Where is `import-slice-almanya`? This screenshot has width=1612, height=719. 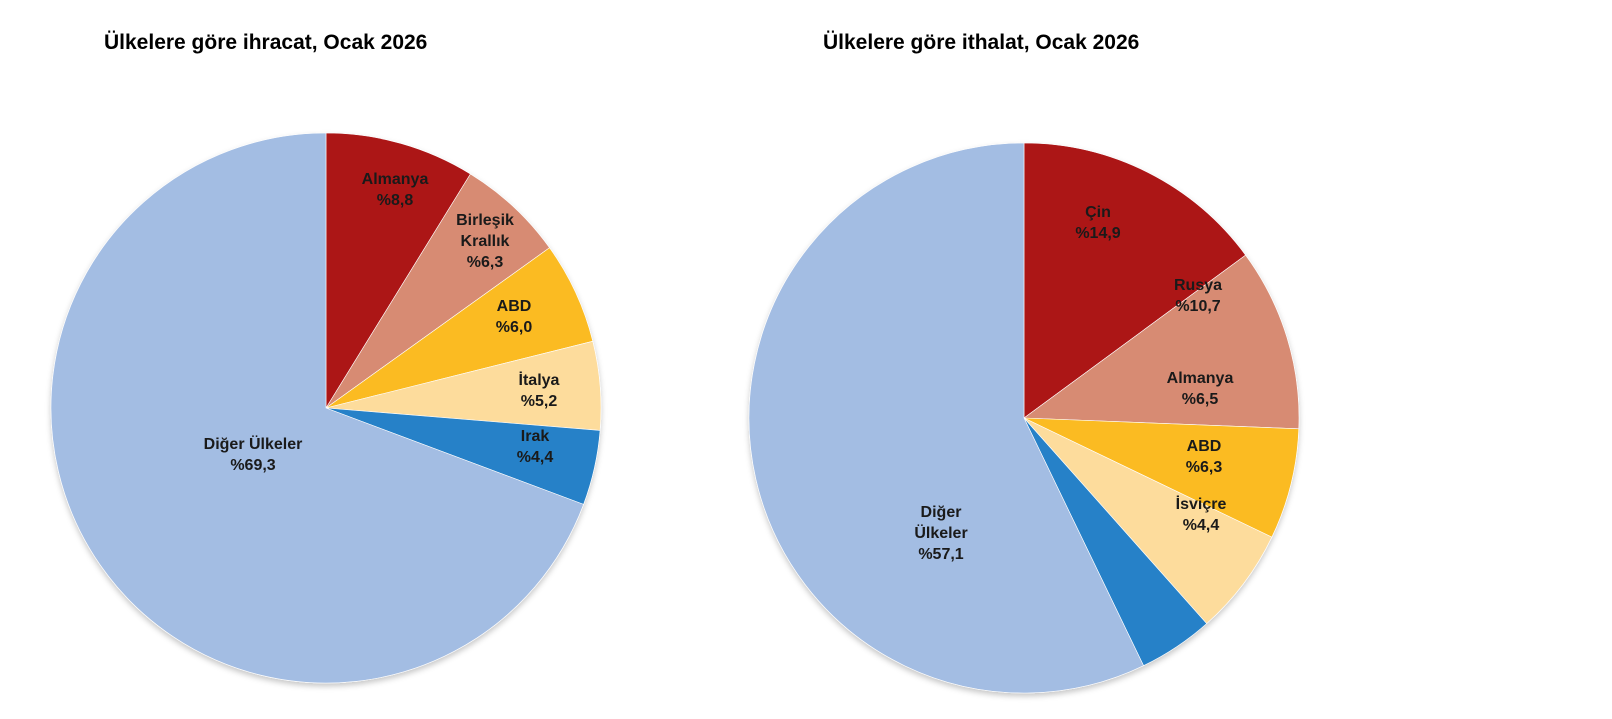
import-slice-almanya is located at coordinates (1161, 477).